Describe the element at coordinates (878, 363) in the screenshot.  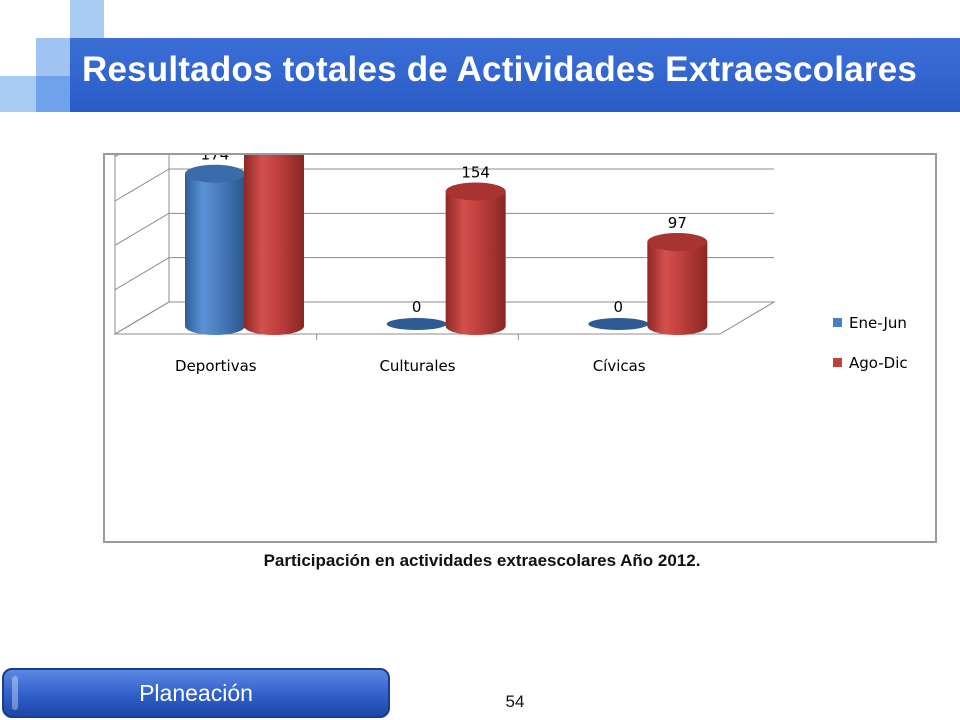
I see `legend-label: Ago-Dic` at that location.